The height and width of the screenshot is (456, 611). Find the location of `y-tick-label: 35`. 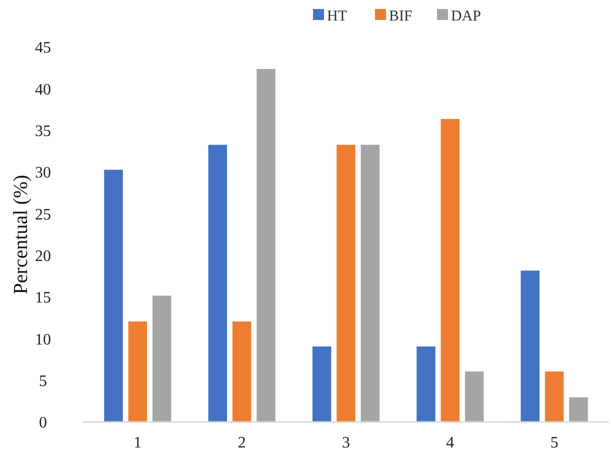

y-tick-label: 35 is located at coordinates (43, 131).